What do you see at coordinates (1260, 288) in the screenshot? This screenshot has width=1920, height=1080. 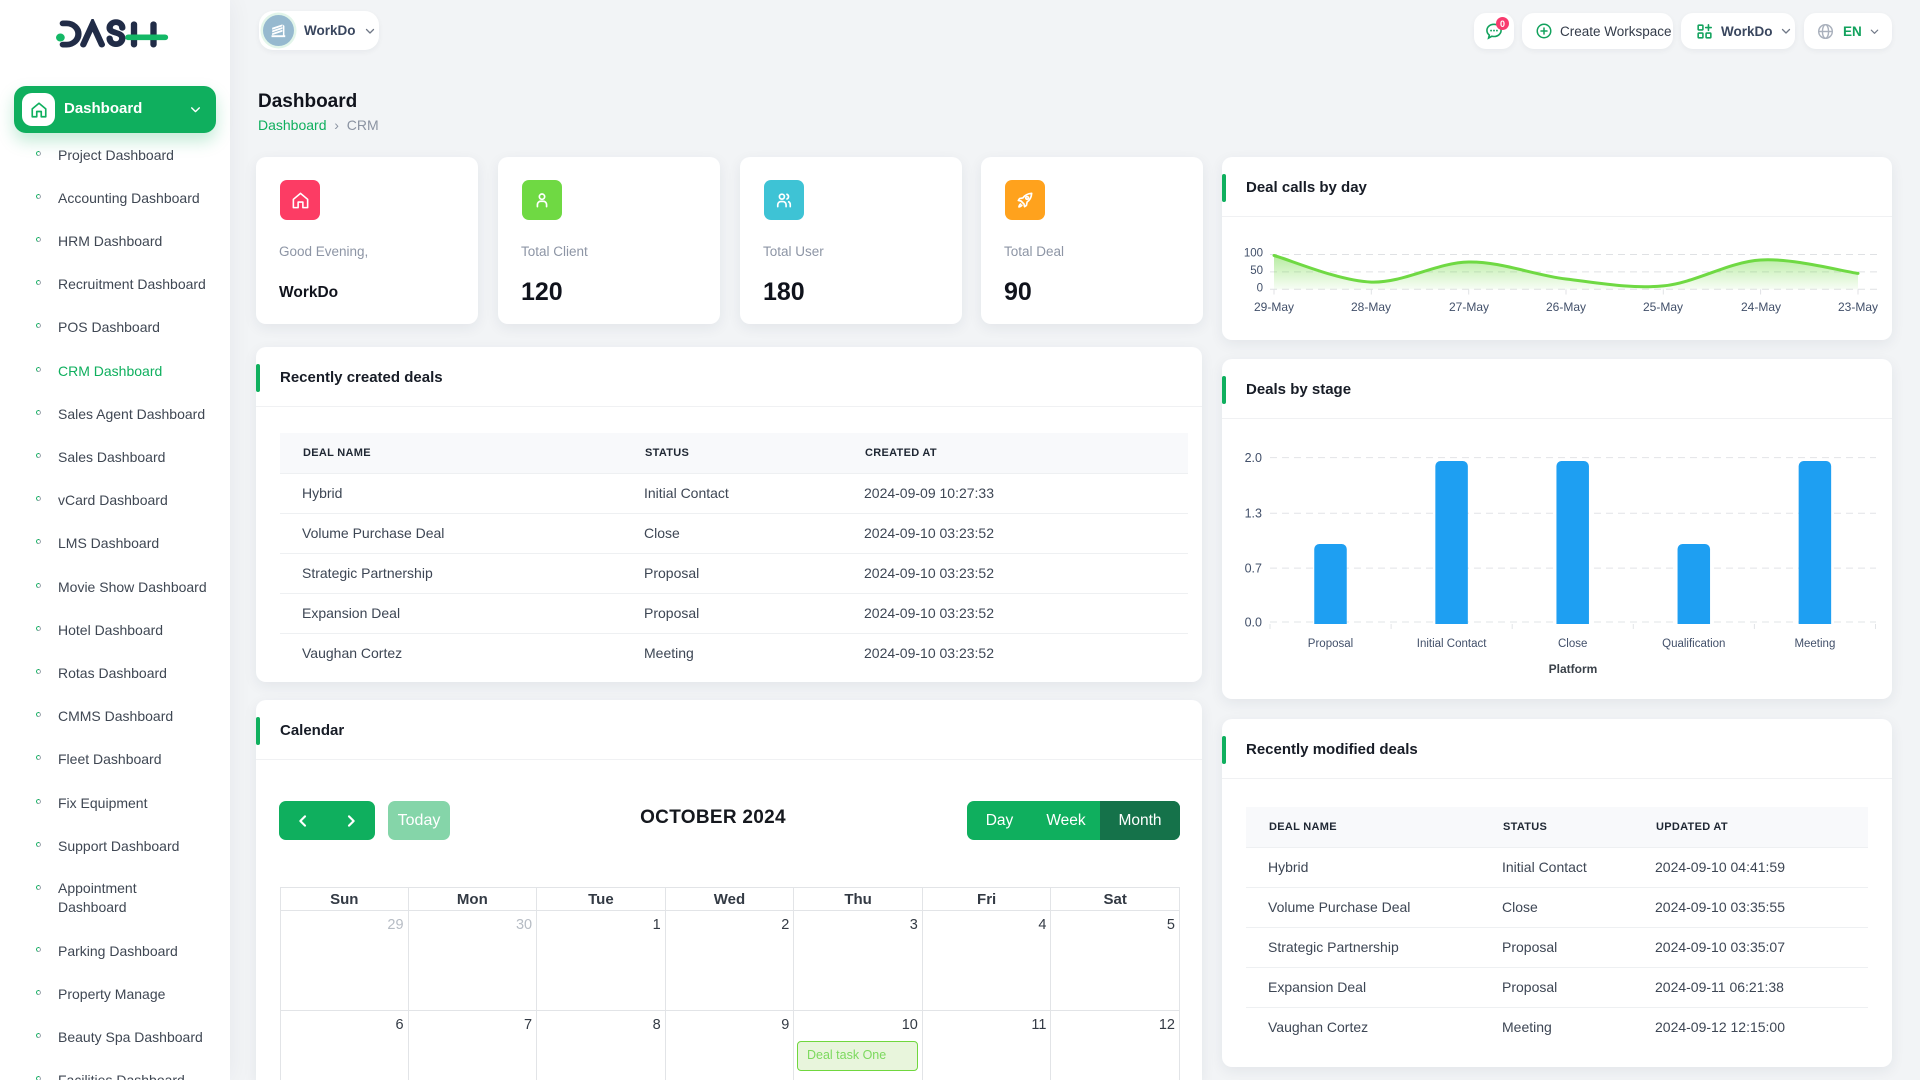 I see `svg-text: 0` at bounding box center [1260, 288].